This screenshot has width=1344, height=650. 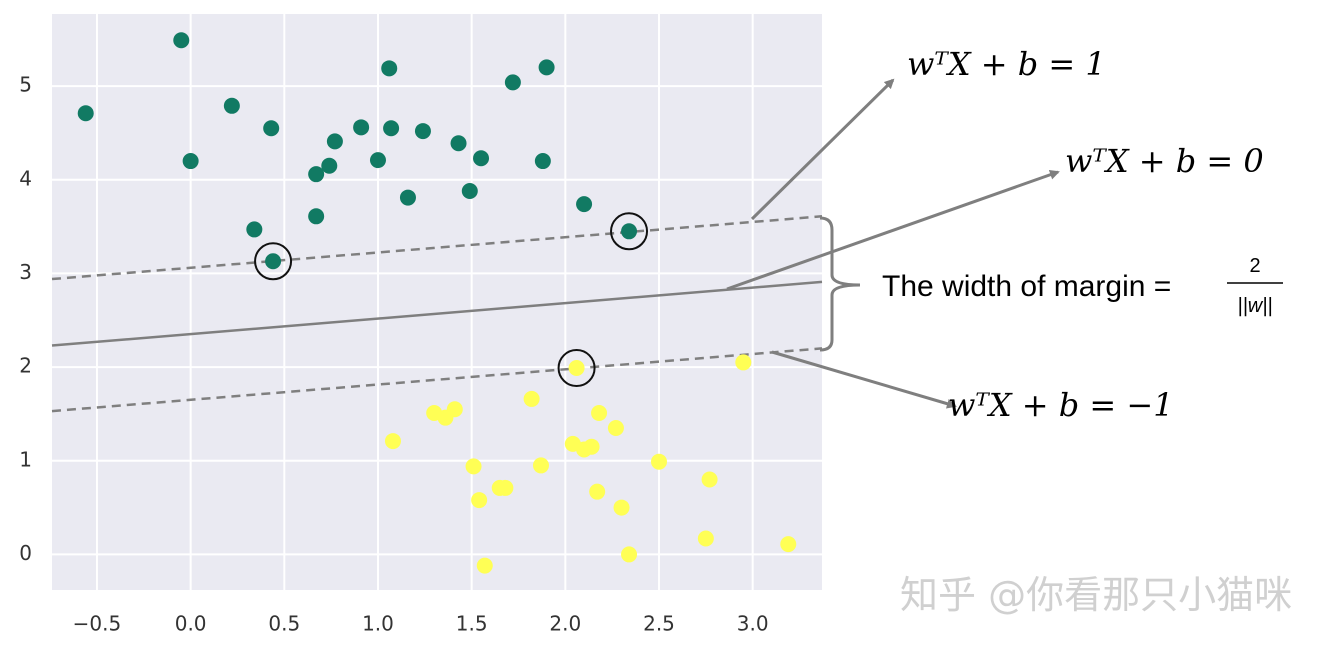 I want to click on equation: wᵀX + b = −1, so click(x=1061, y=405).